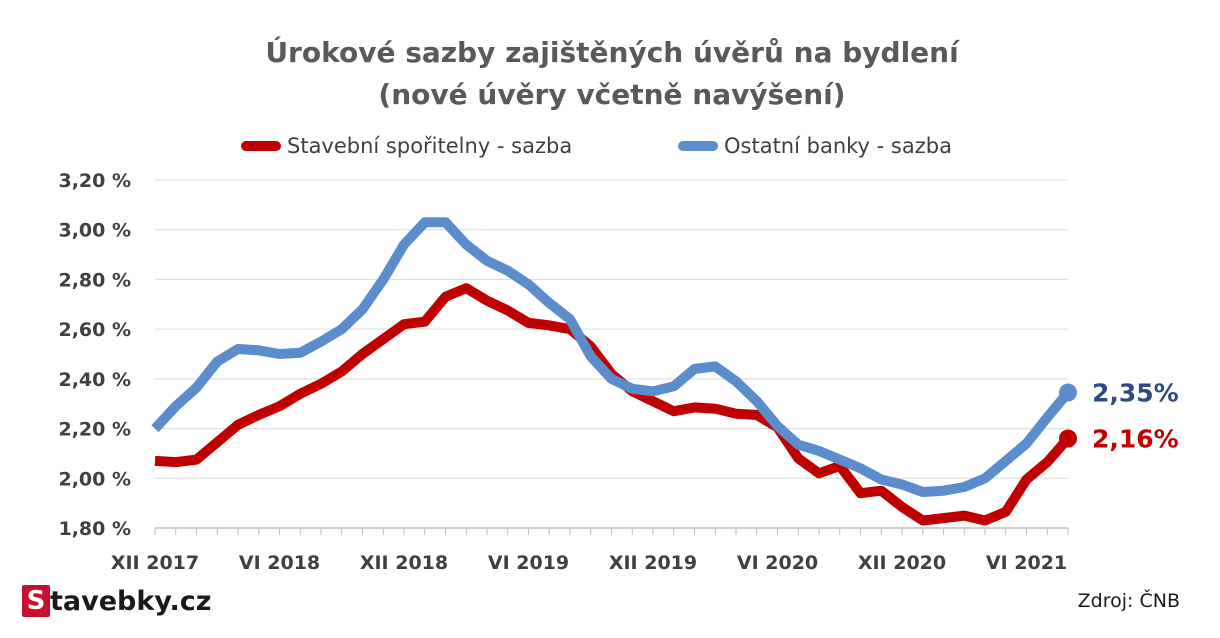 The height and width of the screenshot is (638, 1220). I want to click on y-tick-label: 2,20 %, so click(94, 430).